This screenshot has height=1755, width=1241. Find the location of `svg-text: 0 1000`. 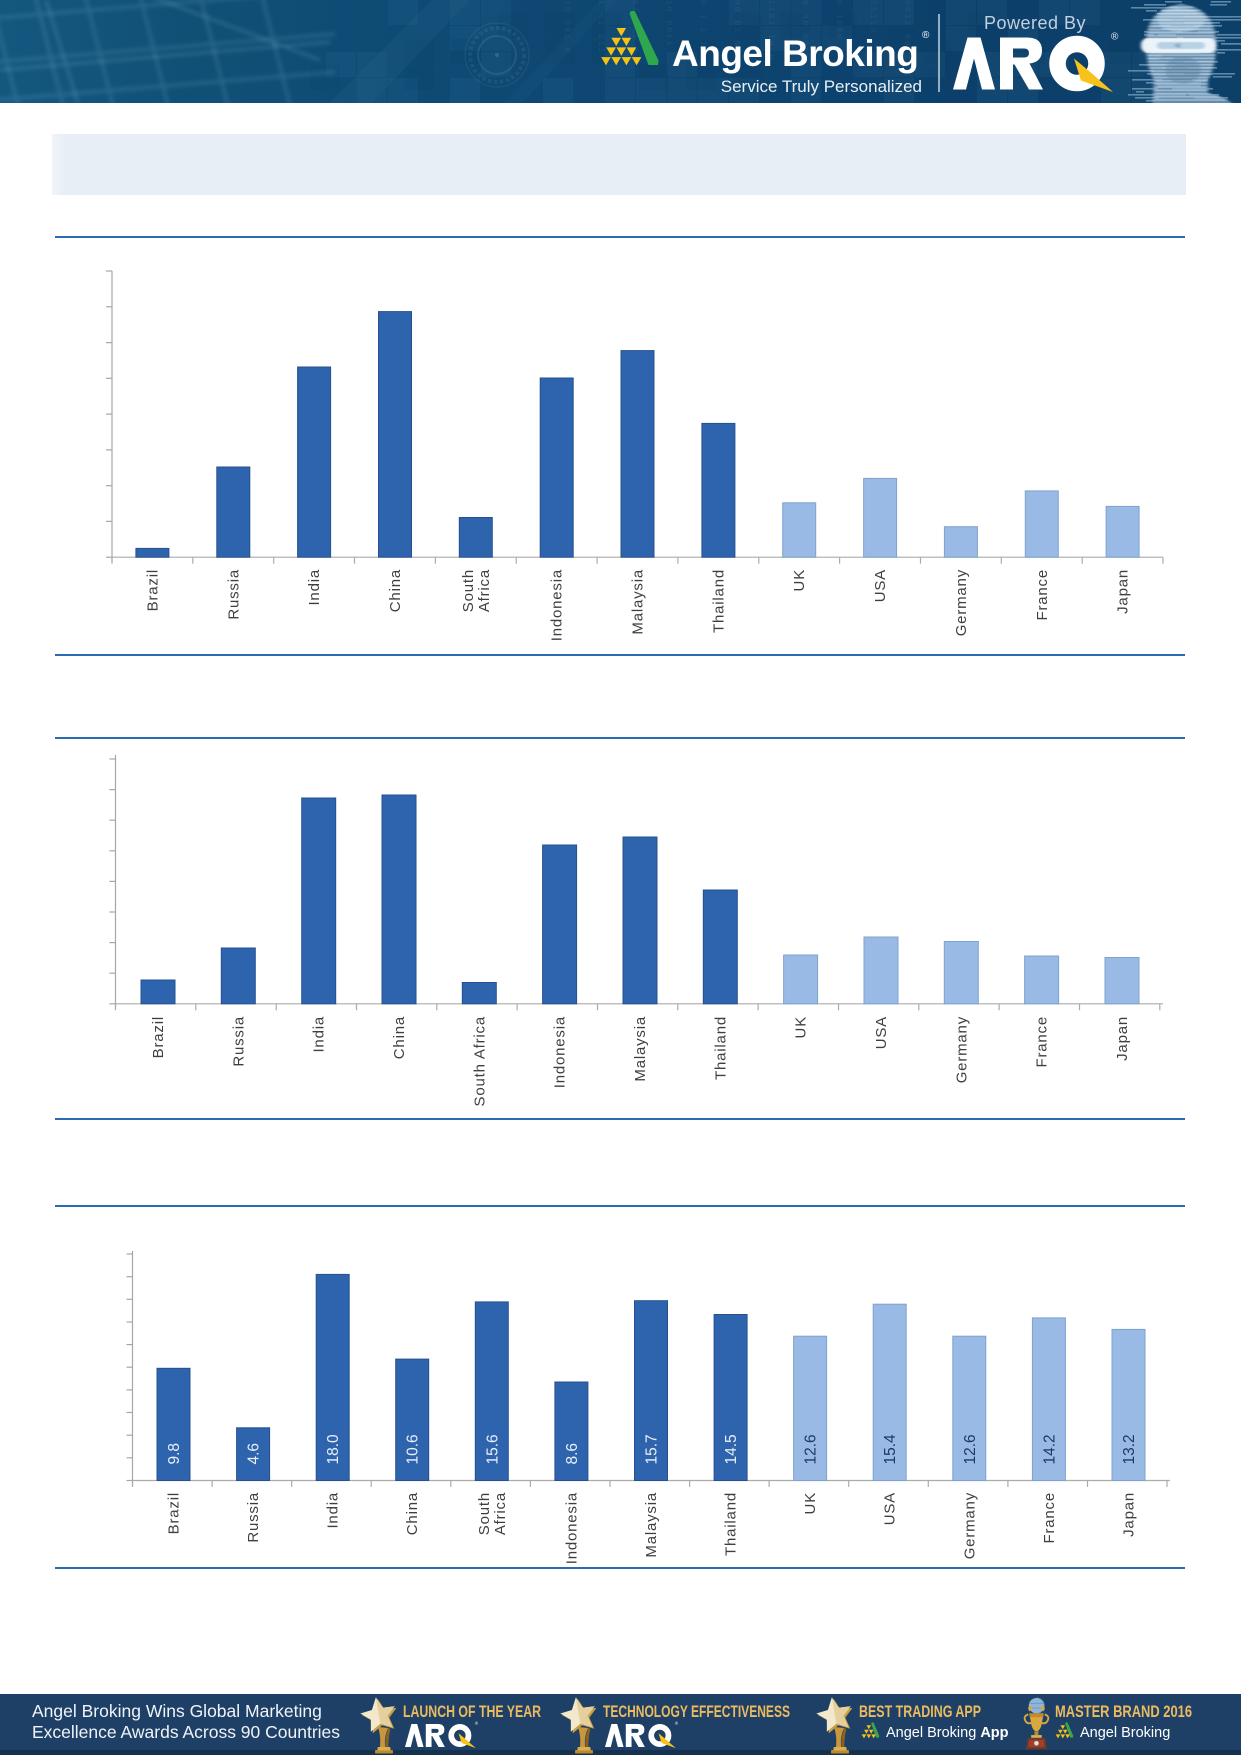

svg-text: 0 1000 is located at coordinates (838, 20).